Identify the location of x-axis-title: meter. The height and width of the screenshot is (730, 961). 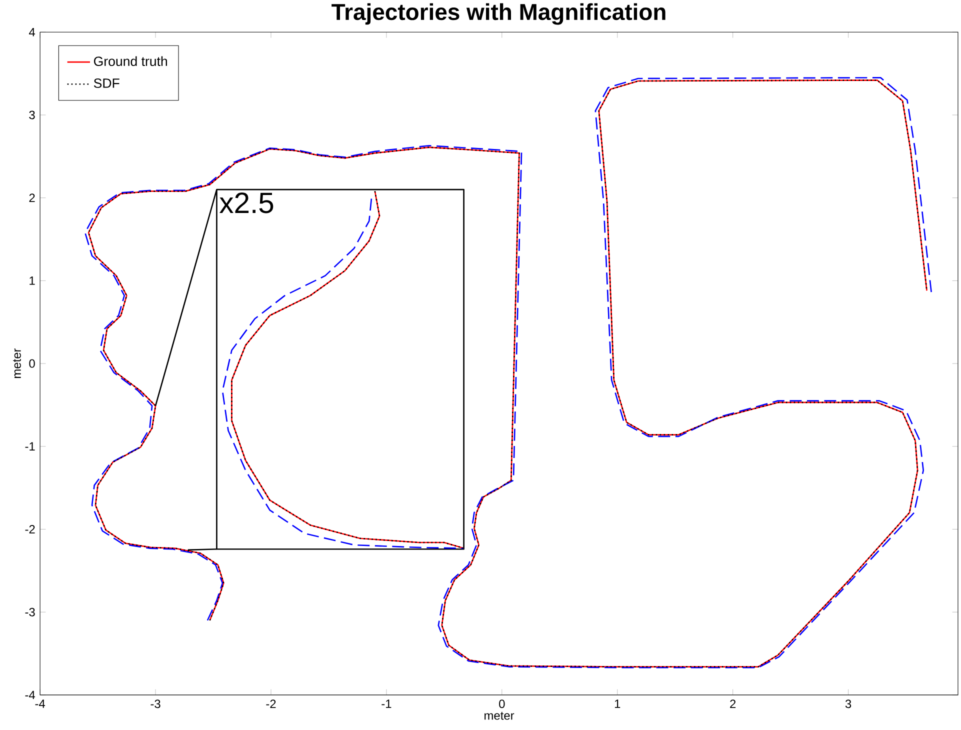
(499, 716).